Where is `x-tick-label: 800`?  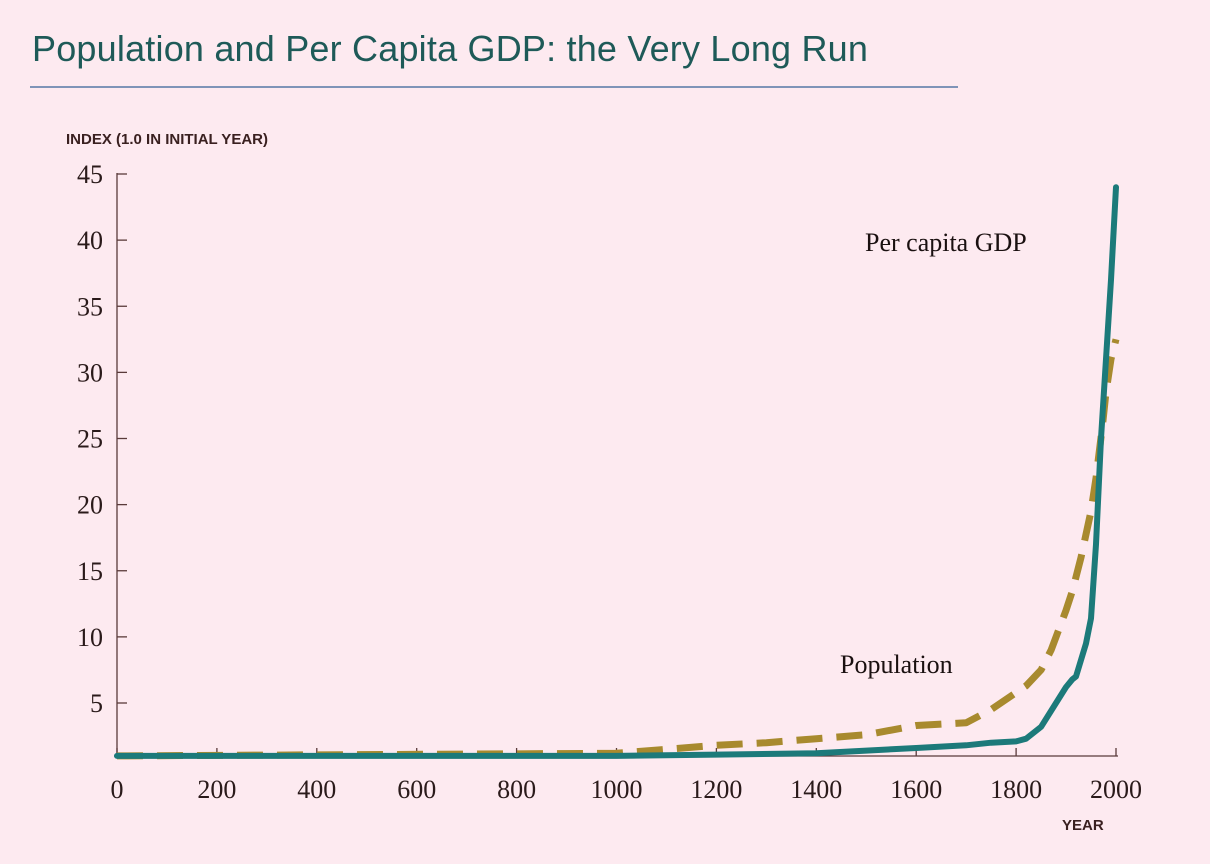 x-tick-label: 800 is located at coordinates (516, 789).